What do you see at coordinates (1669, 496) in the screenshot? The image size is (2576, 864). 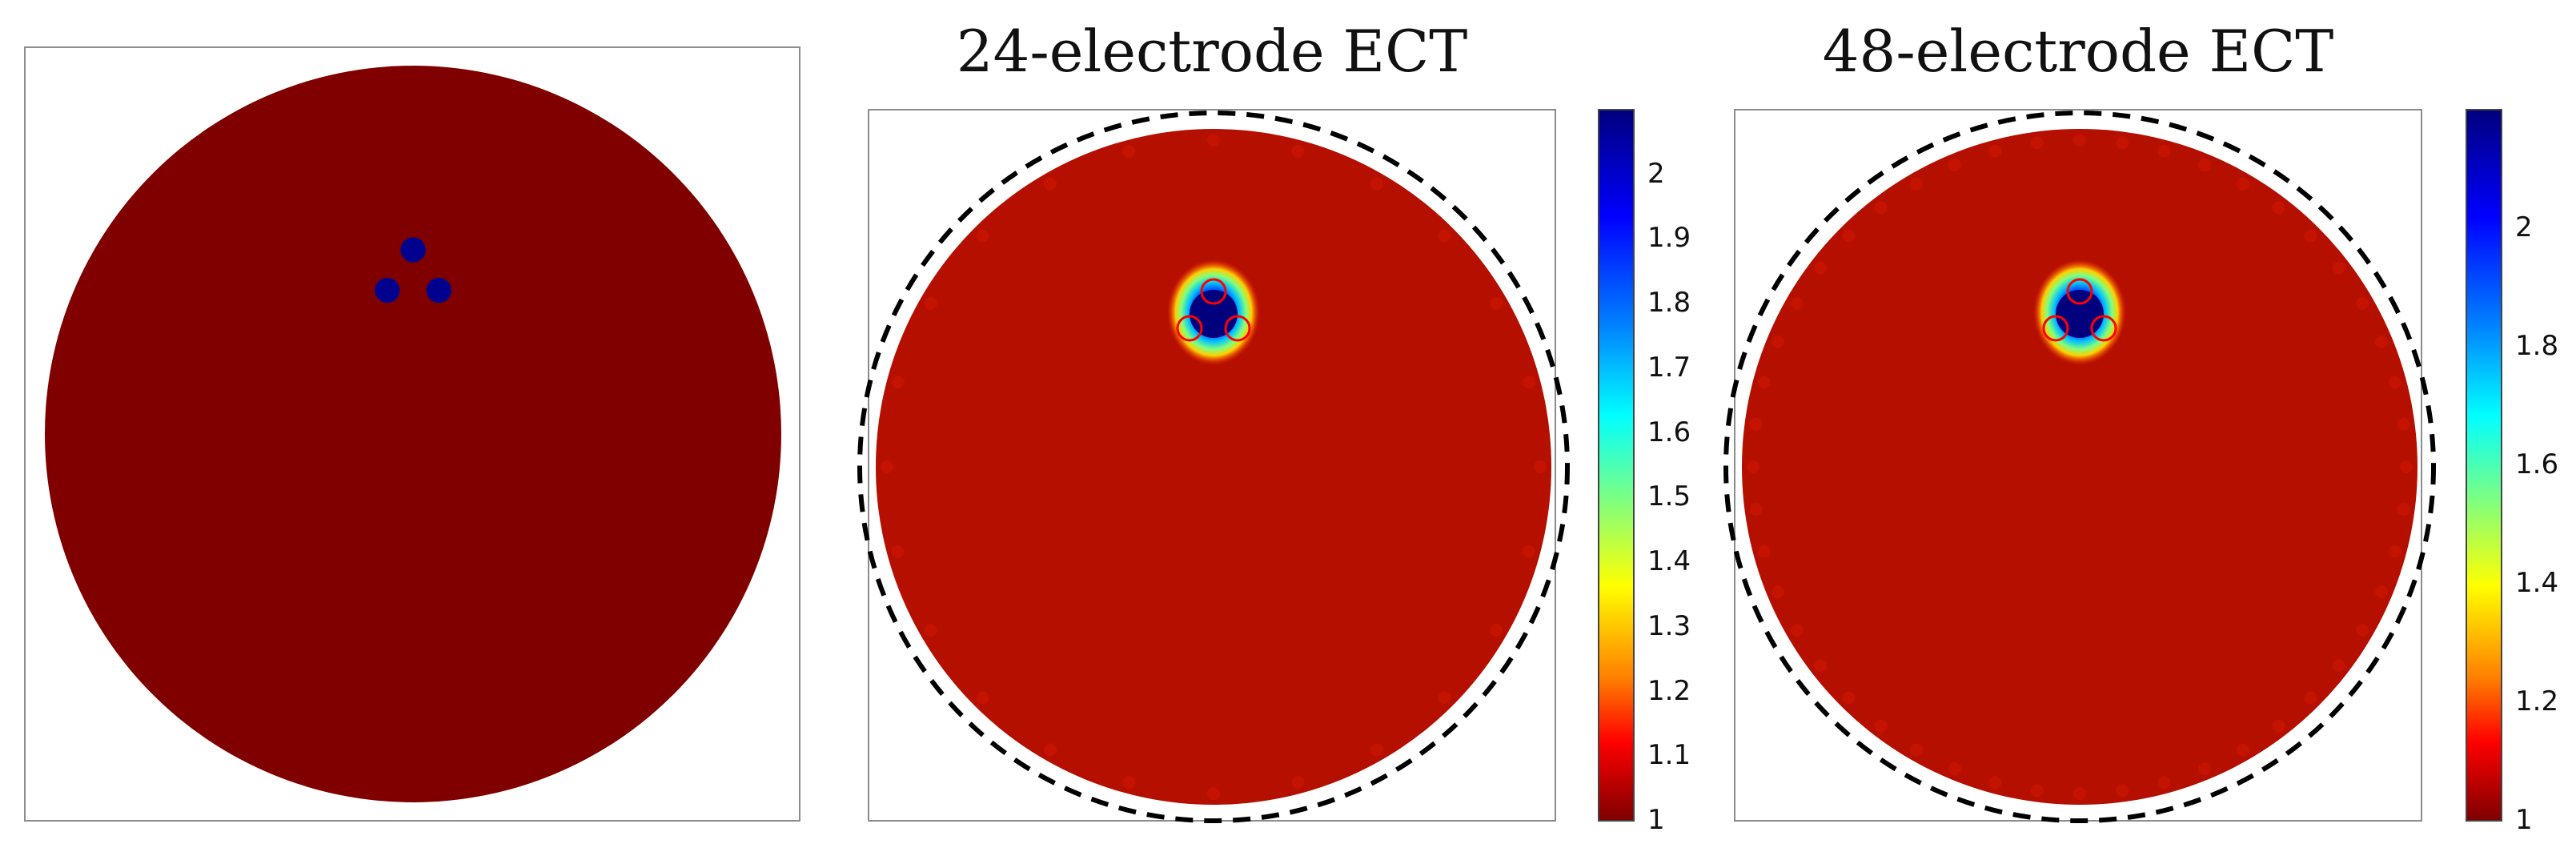 I see `colorbar-tick-label: 1.5` at bounding box center [1669, 496].